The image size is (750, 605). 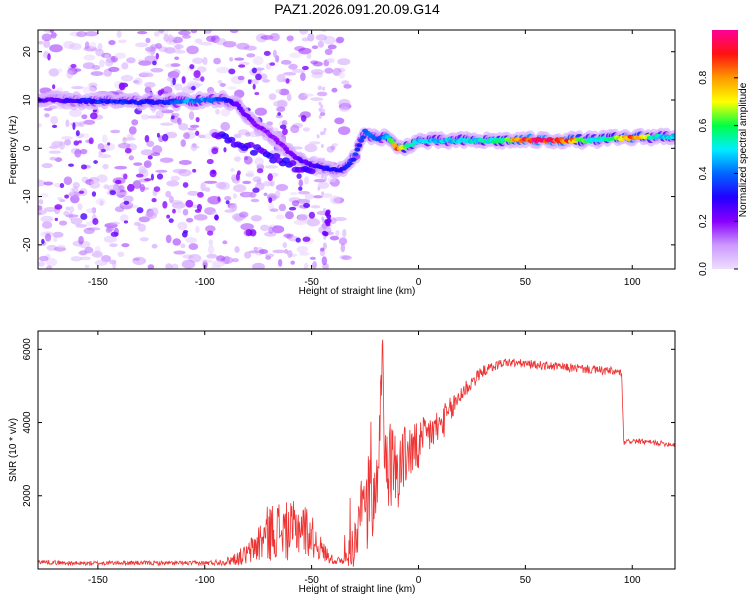 What do you see at coordinates (27, 148) in the screenshot?
I see `y-tick-label: 0` at bounding box center [27, 148].